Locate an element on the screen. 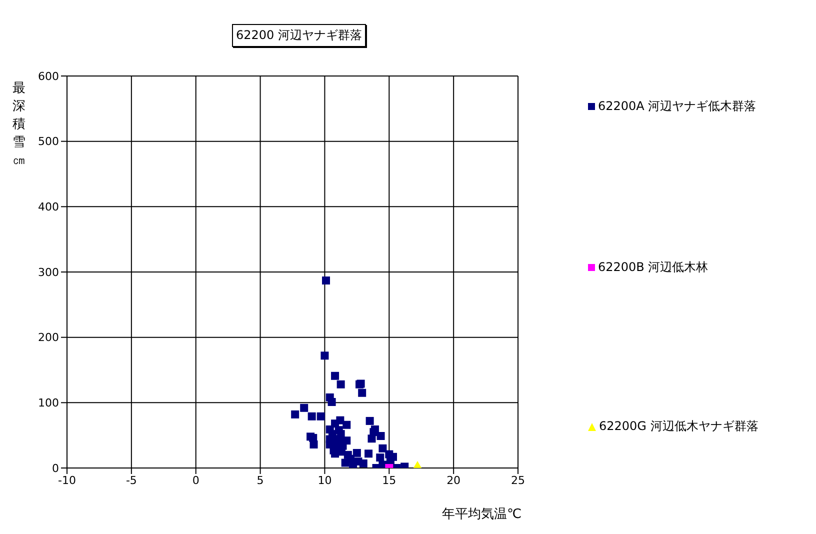 This screenshot has height=534, width=816. legend-label: 62200B 河辺低木林 is located at coordinates (653, 267).